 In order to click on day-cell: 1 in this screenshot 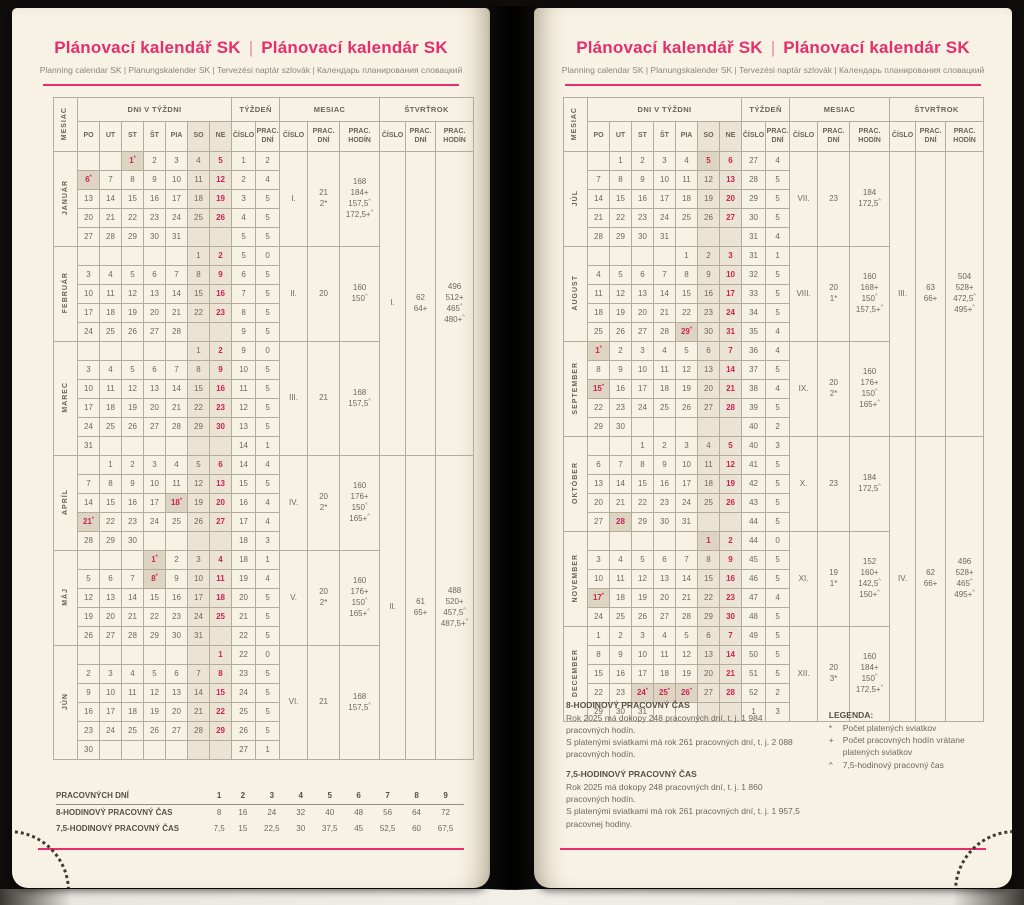, I will do `click(198, 351)`.